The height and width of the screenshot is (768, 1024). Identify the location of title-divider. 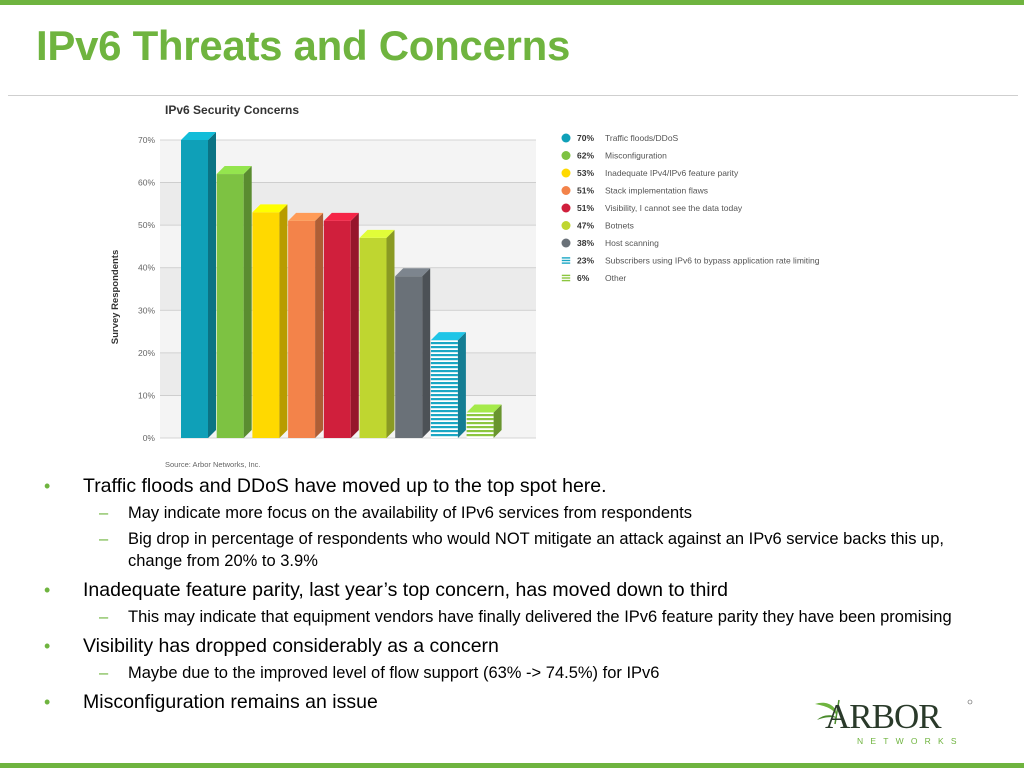
(513, 95).